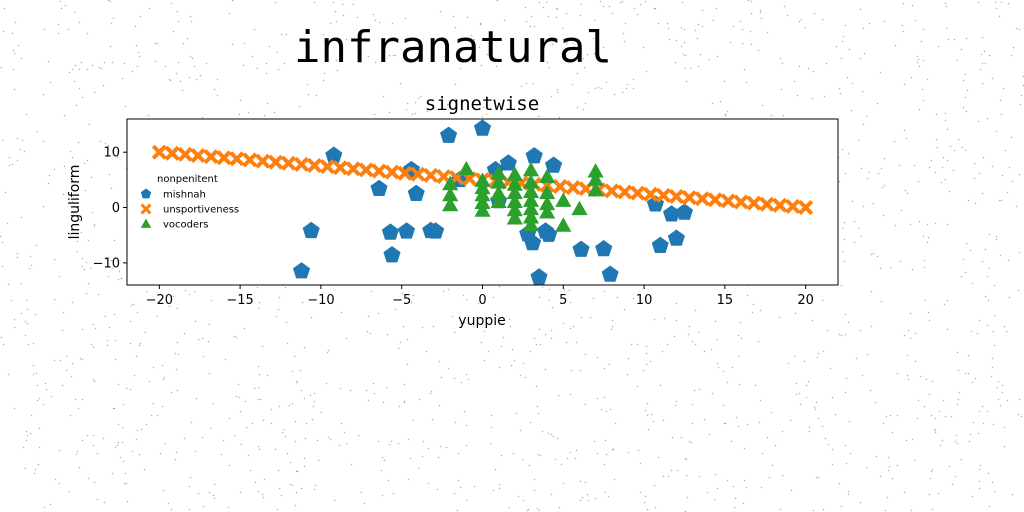  I want to click on legend-title: nonpenitent, so click(187, 179).